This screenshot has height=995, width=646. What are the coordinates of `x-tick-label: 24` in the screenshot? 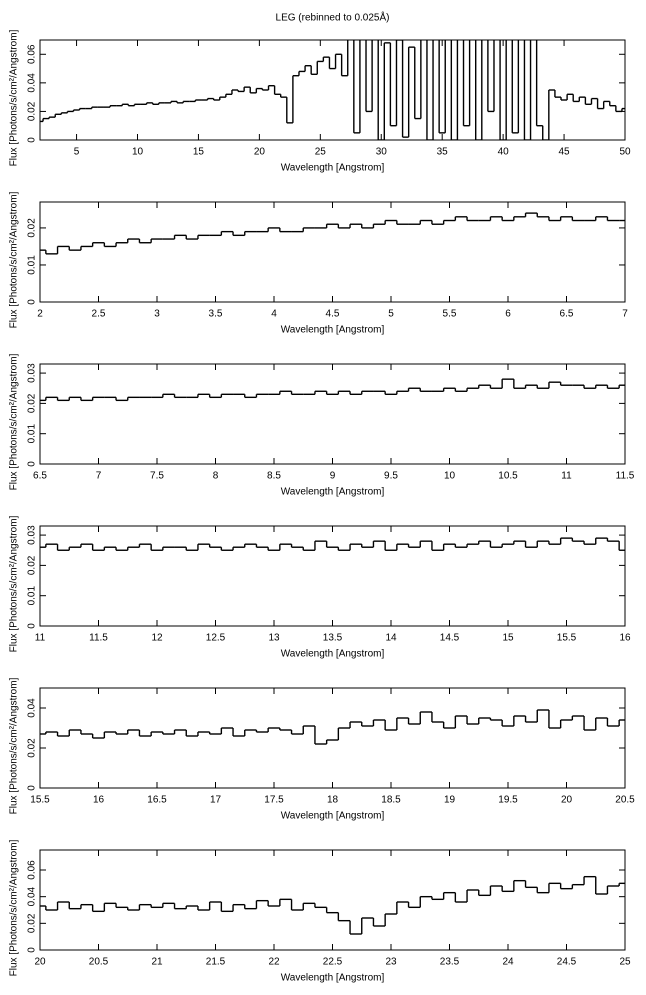 It's located at (508, 962).